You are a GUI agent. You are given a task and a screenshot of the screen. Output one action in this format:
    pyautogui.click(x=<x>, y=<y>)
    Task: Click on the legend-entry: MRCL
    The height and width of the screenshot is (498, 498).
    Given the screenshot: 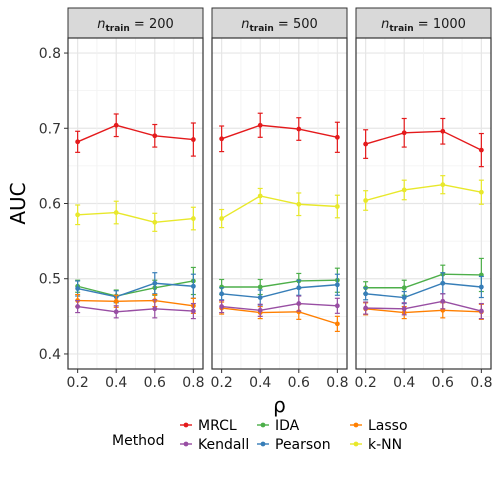 What is the action you would take?
    pyautogui.click(x=208, y=426)
    